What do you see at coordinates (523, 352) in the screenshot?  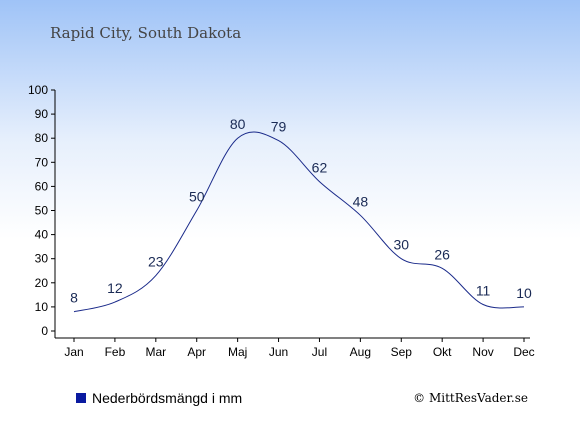 I see `x-tick-label: Dec` at bounding box center [523, 352].